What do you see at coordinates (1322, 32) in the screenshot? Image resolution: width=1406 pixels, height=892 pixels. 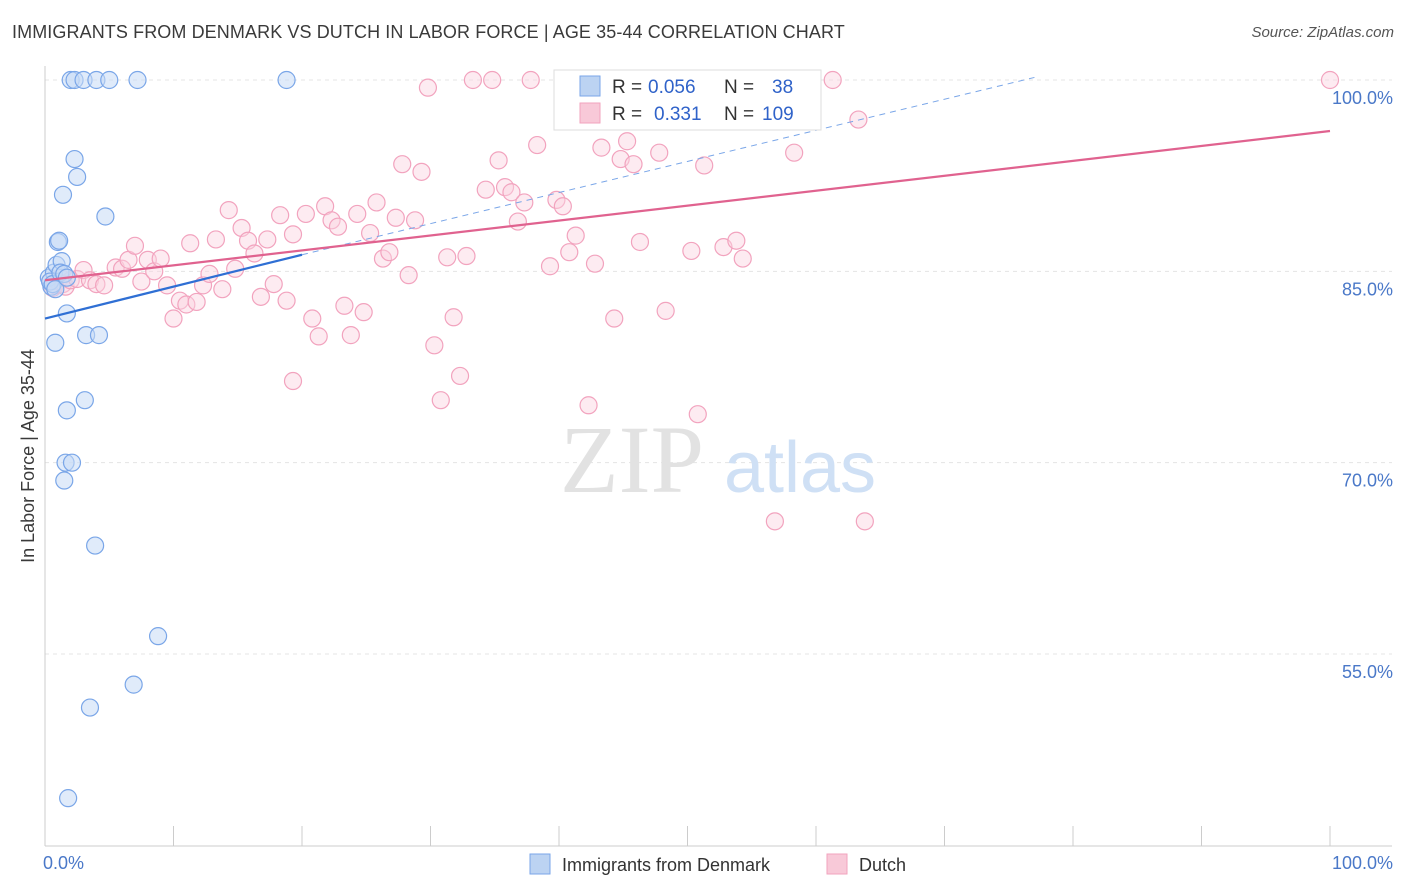 I see `chart-source: Source: ZipAtlas.com` at bounding box center [1322, 32].